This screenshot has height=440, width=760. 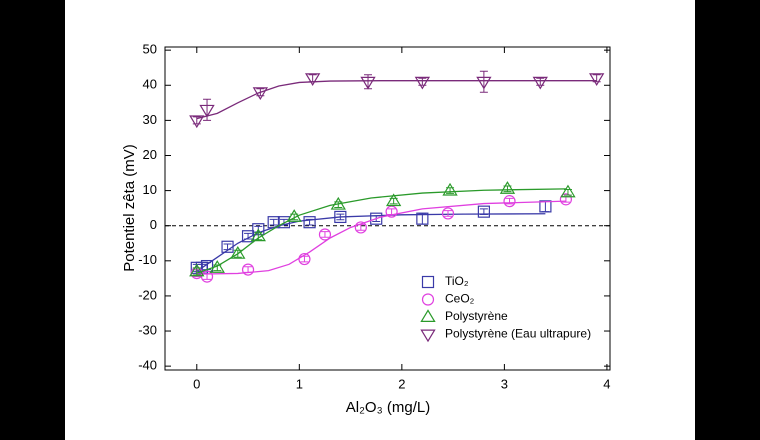 What do you see at coordinates (299, 383) in the screenshot?
I see `x-tick-label: 1` at bounding box center [299, 383].